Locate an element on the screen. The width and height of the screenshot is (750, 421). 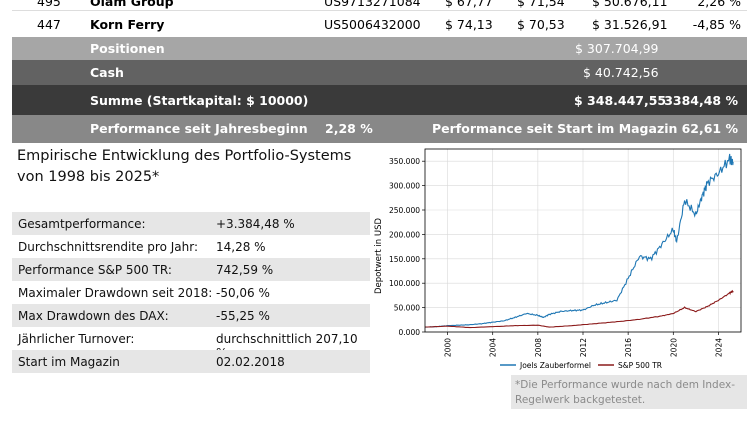
perf-cell: -4,85 % is located at coordinates (716, 24).